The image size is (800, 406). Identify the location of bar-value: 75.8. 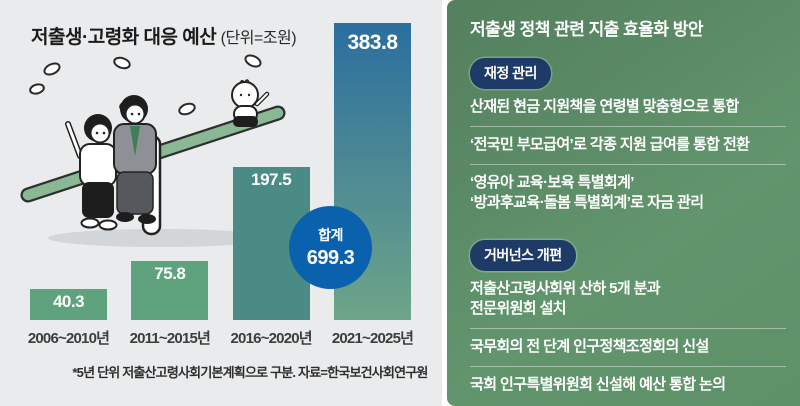
(170, 273).